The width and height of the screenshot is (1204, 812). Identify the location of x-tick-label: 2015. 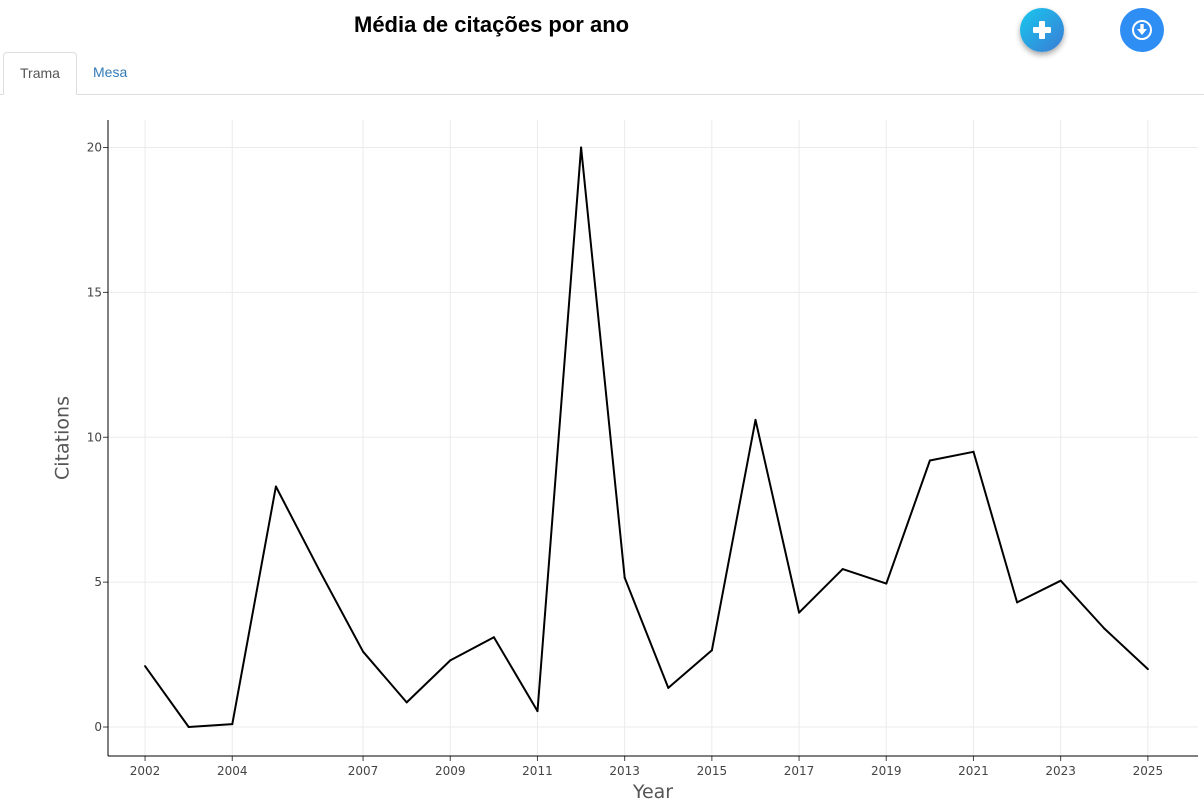
(712, 771).